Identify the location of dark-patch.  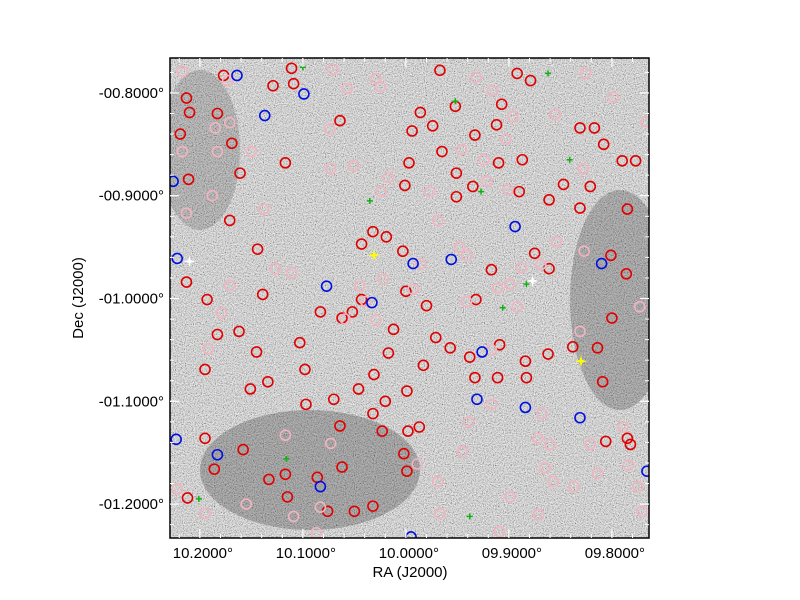
(310, 470).